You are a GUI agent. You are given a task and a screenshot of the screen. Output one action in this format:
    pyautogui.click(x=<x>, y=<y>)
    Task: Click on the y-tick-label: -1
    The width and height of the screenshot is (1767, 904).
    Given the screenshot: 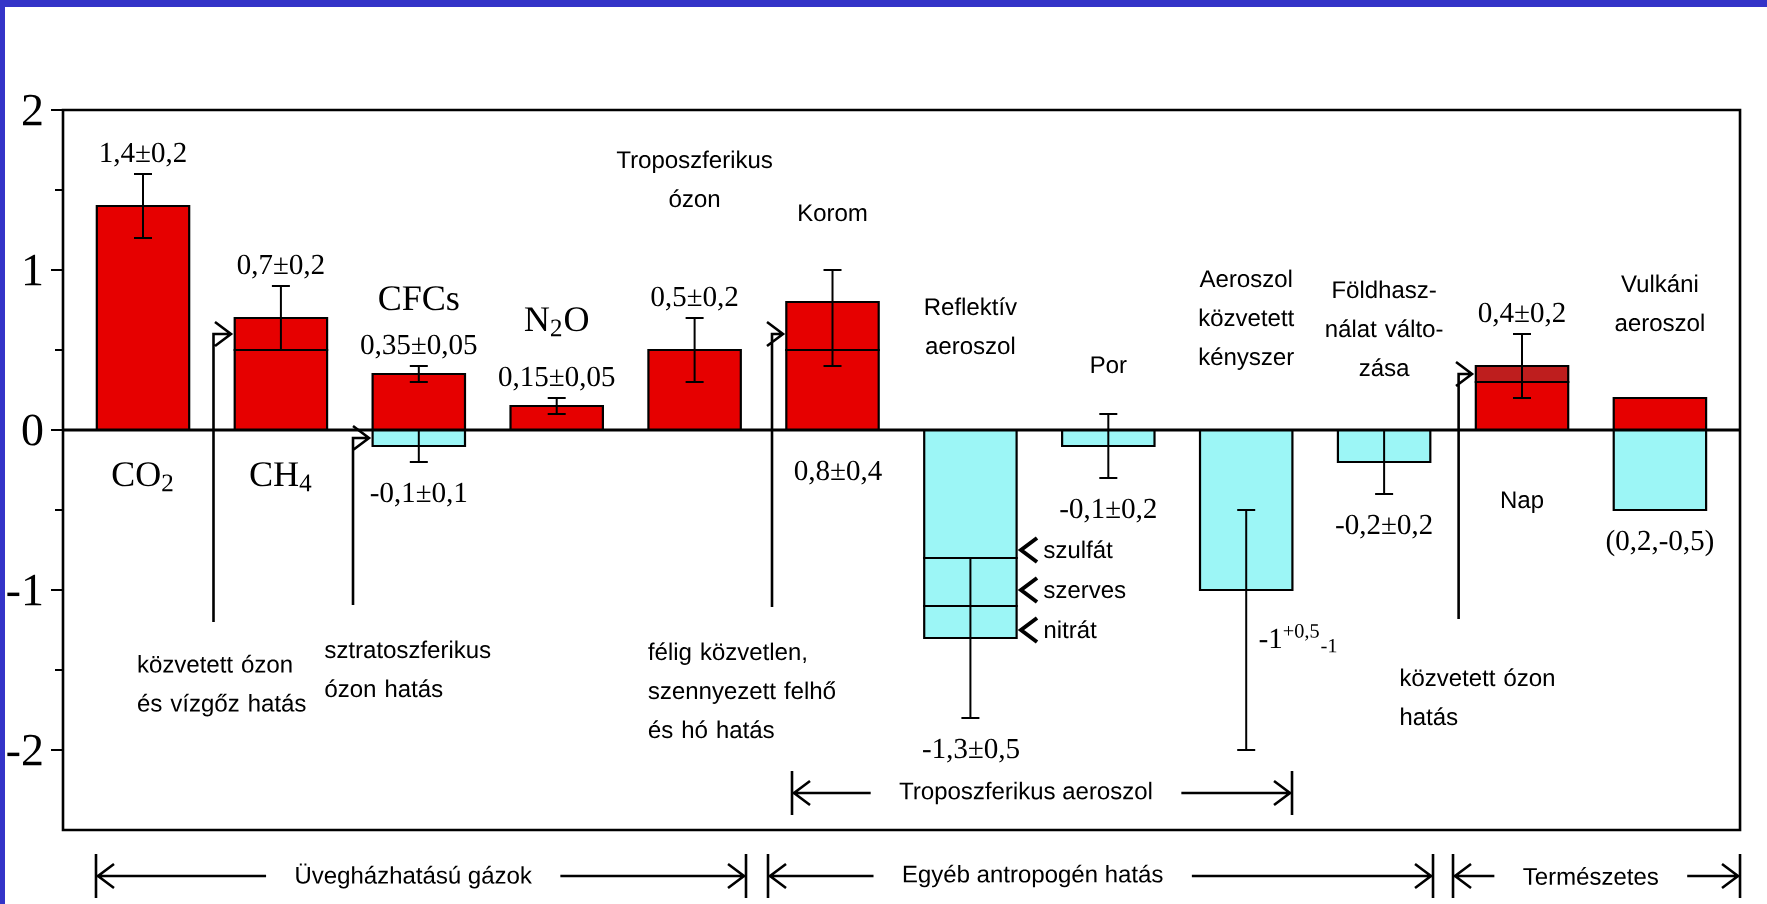 What is the action you would take?
    pyautogui.click(x=24, y=590)
    